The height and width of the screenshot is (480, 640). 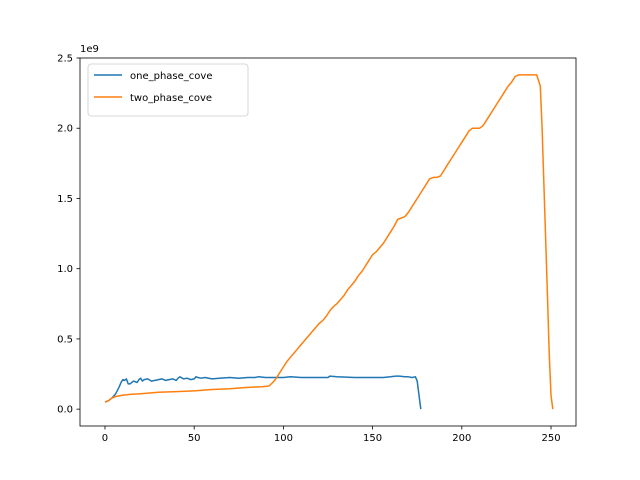 What do you see at coordinates (283, 438) in the screenshot?
I see `x-tick-label: 100` at bounding box center [283, 438].